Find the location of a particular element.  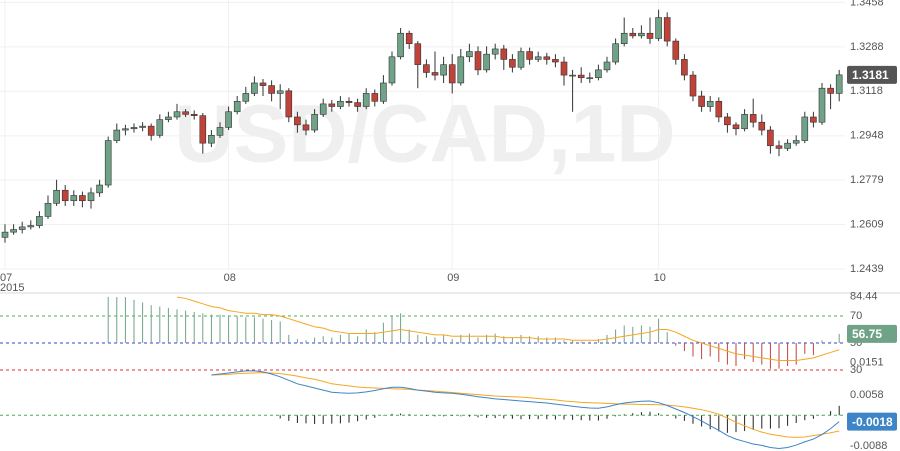

y-tick-label: 1.2779 is located at coordinates (867, 180).